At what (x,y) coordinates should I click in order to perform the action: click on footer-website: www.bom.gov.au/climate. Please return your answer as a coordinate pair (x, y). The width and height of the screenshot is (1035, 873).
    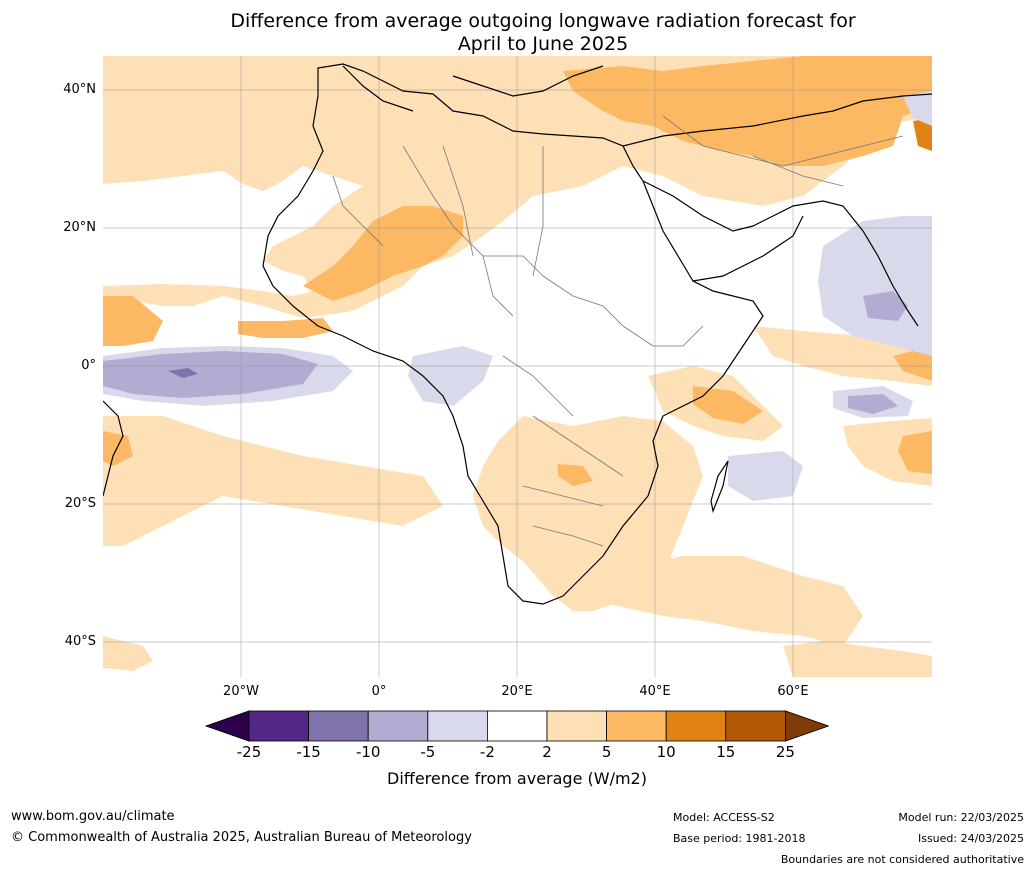
    Looking at the image, I should click on (93, 816).